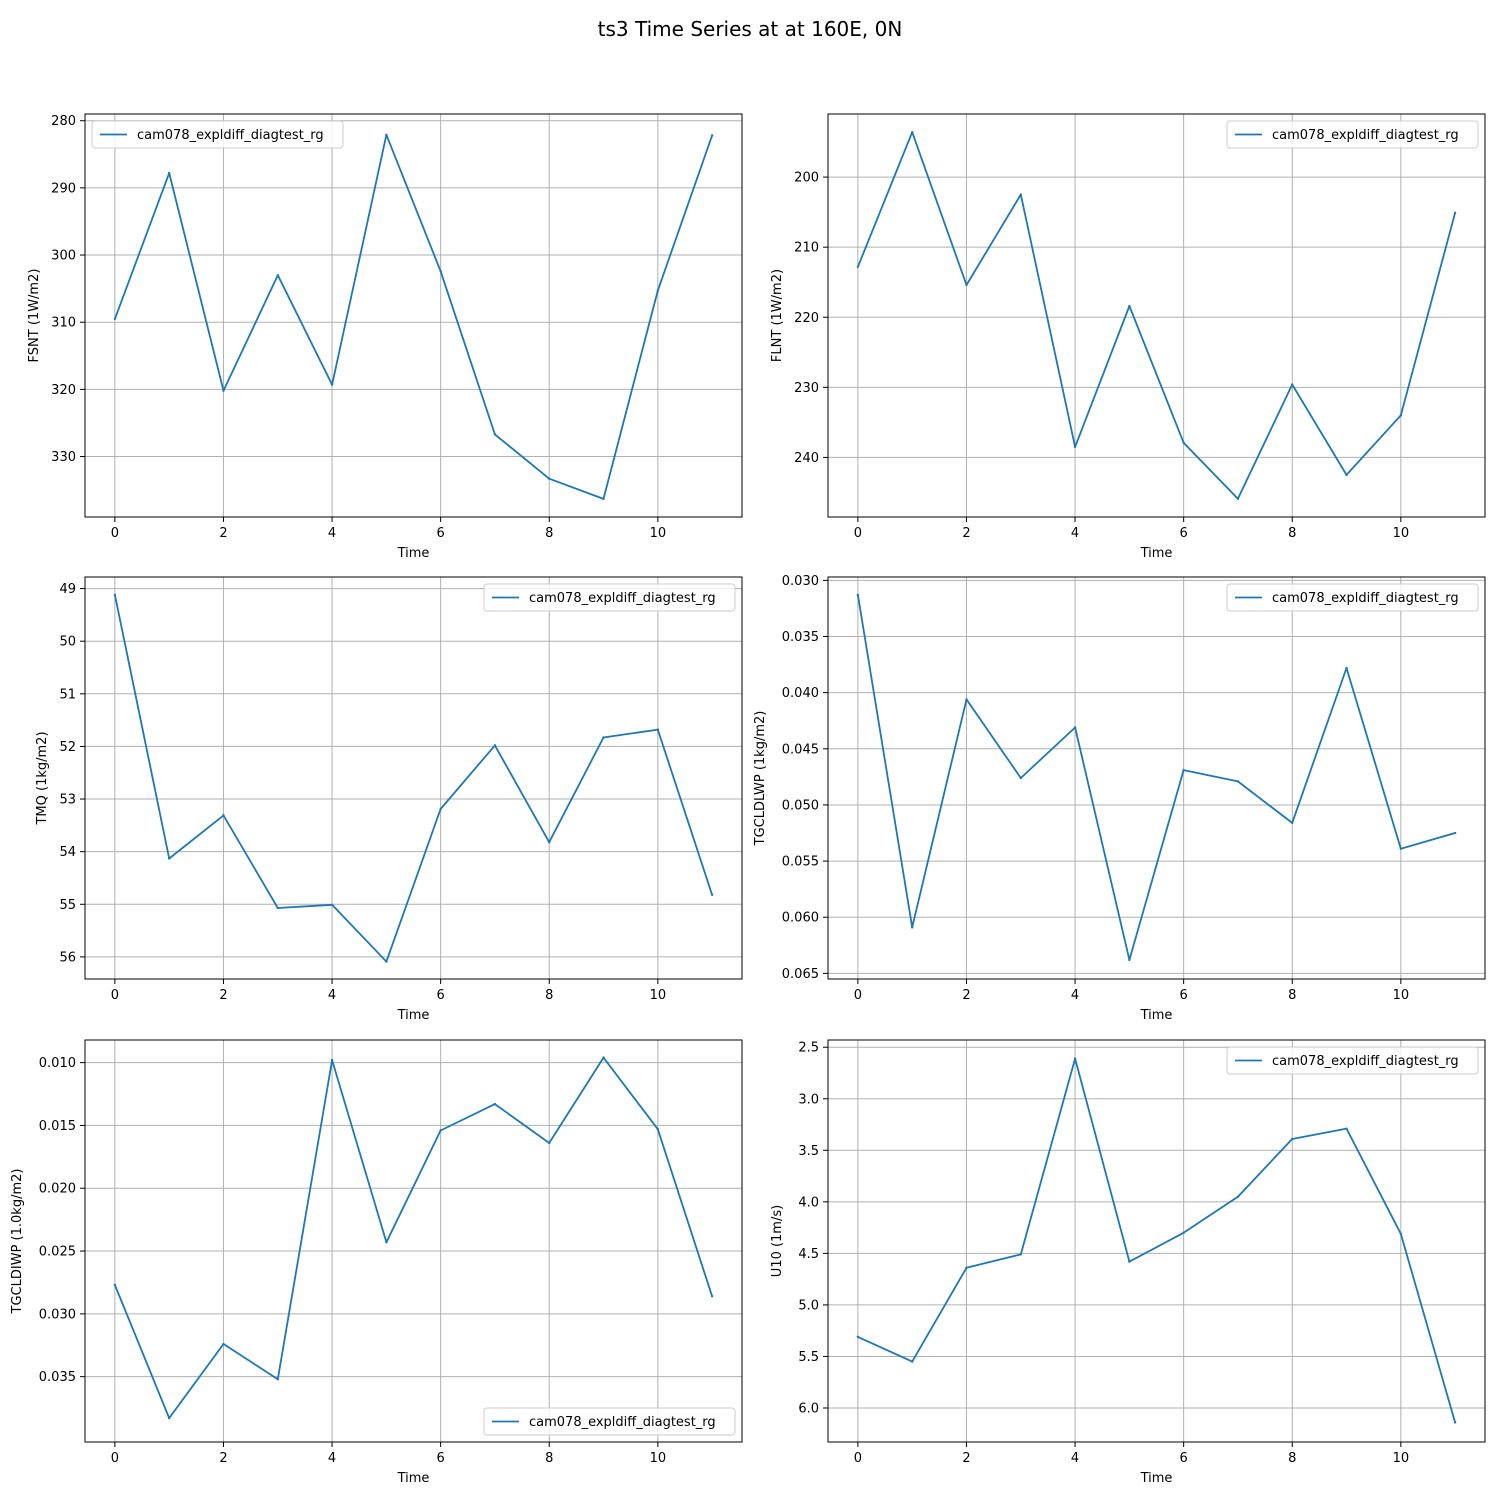 Image resolution: width=1500 pixels, height=1500 pixels. I want to click on y-tick-label: 290, so click(63, 188).